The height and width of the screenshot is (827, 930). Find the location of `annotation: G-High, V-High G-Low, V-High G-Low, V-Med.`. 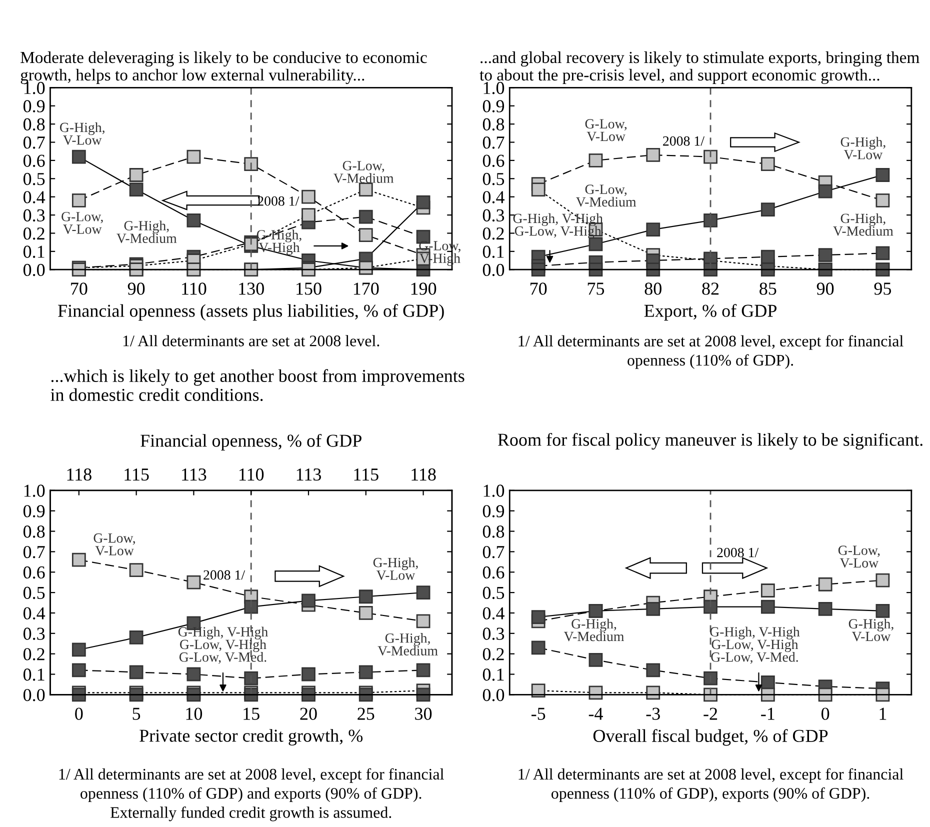

annotation: G-High, V-High G-Low, V-High G-Low, V-Med. is located at coordinates (755, 645).